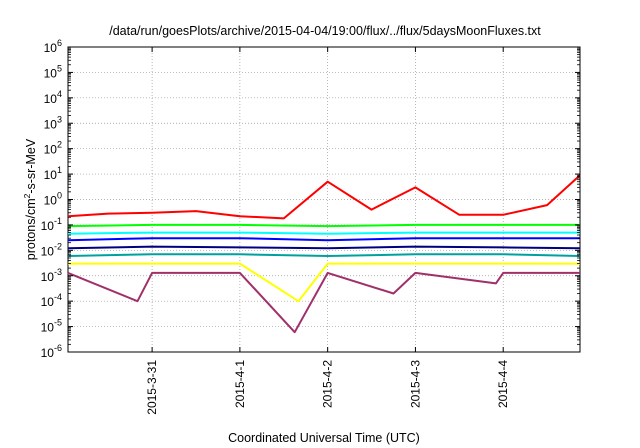 This screenshot has height=448, width=640. Describe the element at coordinates (240, 384) in the screenshot. I see `x-tick-label: 2015-4-1` at that location.